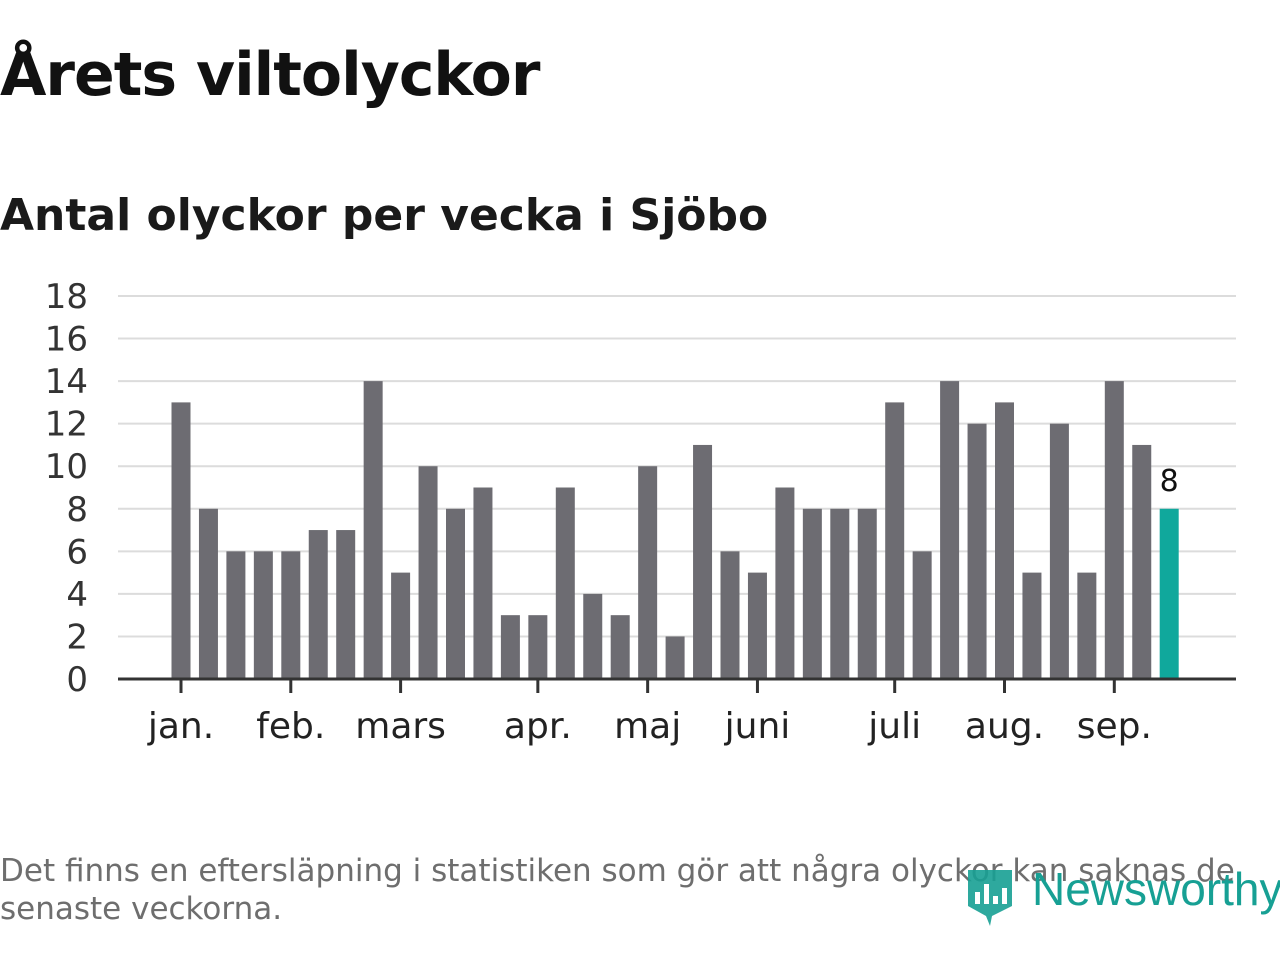 This screenshot has height=960, width=1280. I want to click on newsworthy-logo: Newsworthy, so click(1121, 893).